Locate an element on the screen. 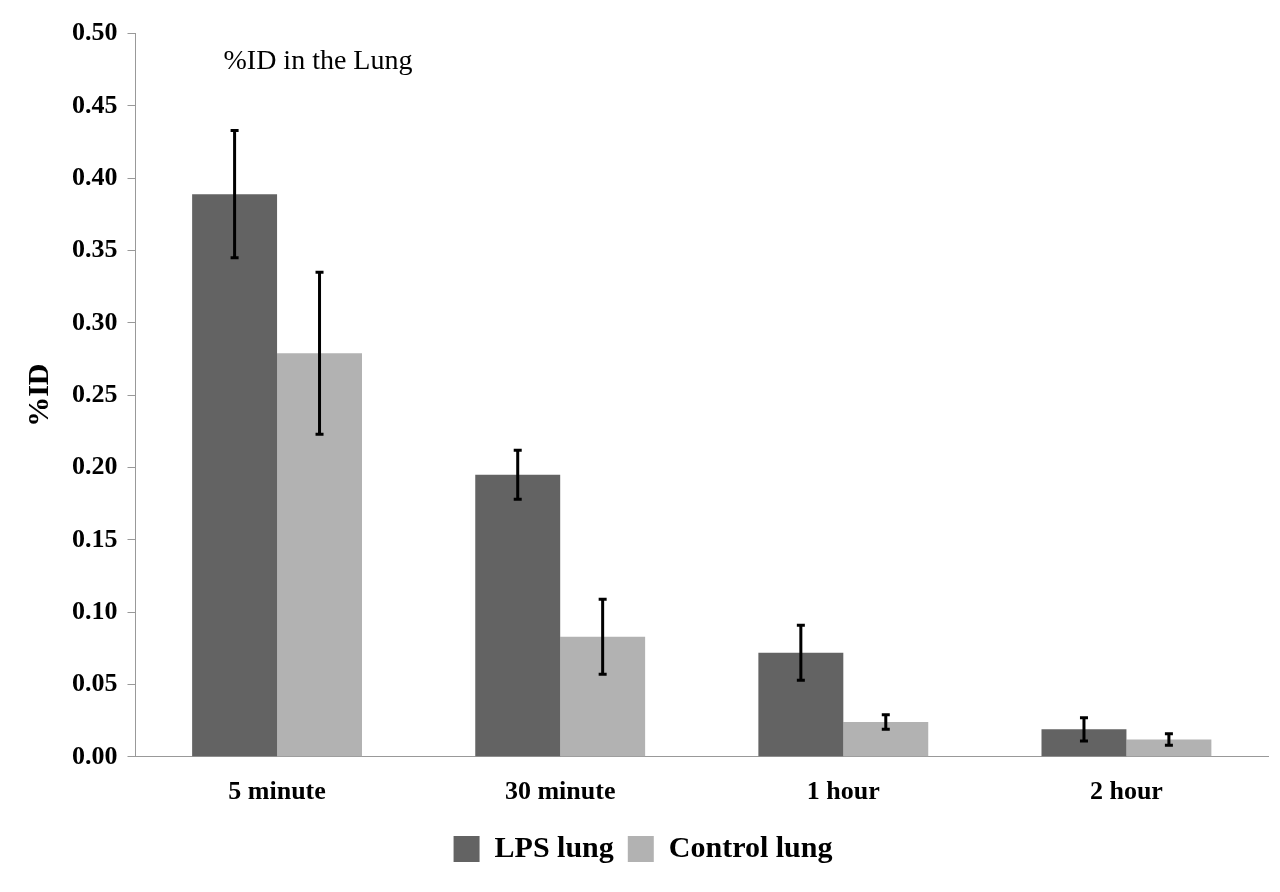  y-tick-label: 0.30 is located at coordinates (95, 321).